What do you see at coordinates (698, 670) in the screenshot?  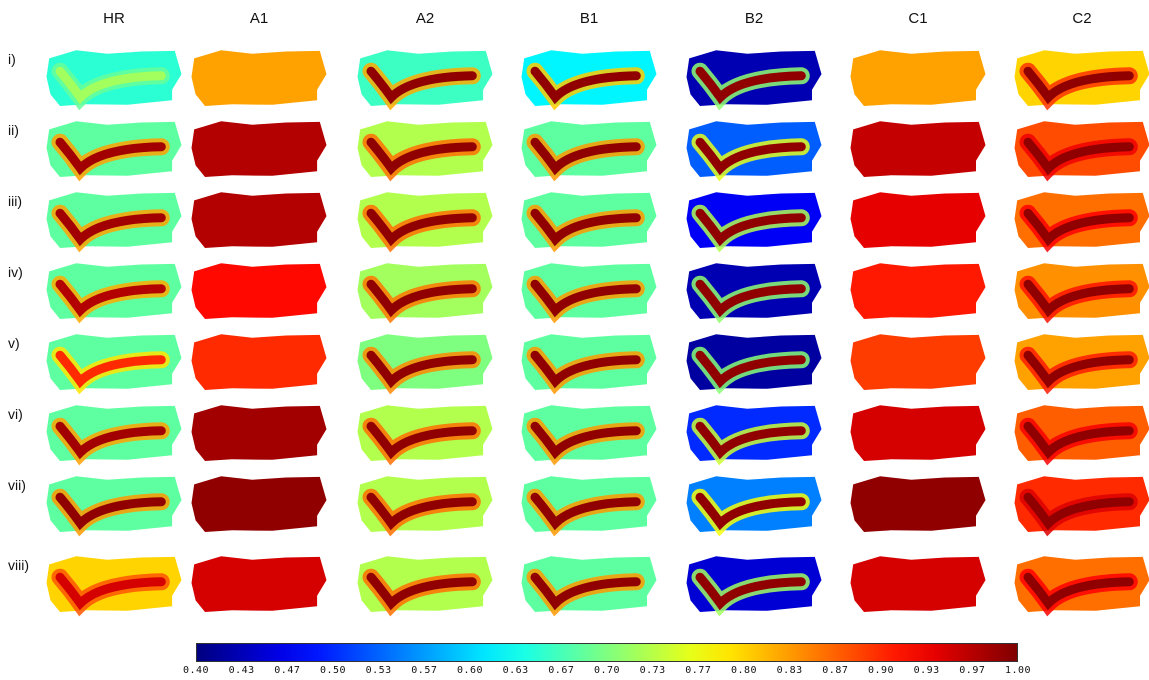 I see `colorbar-tick-label: 0.77` at bounding box center [698, 670].